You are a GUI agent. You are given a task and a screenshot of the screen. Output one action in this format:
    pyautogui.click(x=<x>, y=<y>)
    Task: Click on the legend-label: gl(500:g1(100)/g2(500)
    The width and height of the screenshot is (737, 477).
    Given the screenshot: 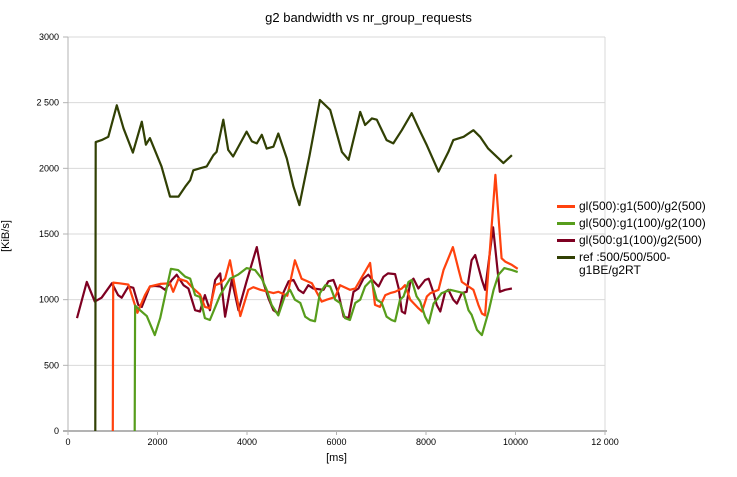 What is the action you would take?
    pyautogui.click(x=640, y=240)
    